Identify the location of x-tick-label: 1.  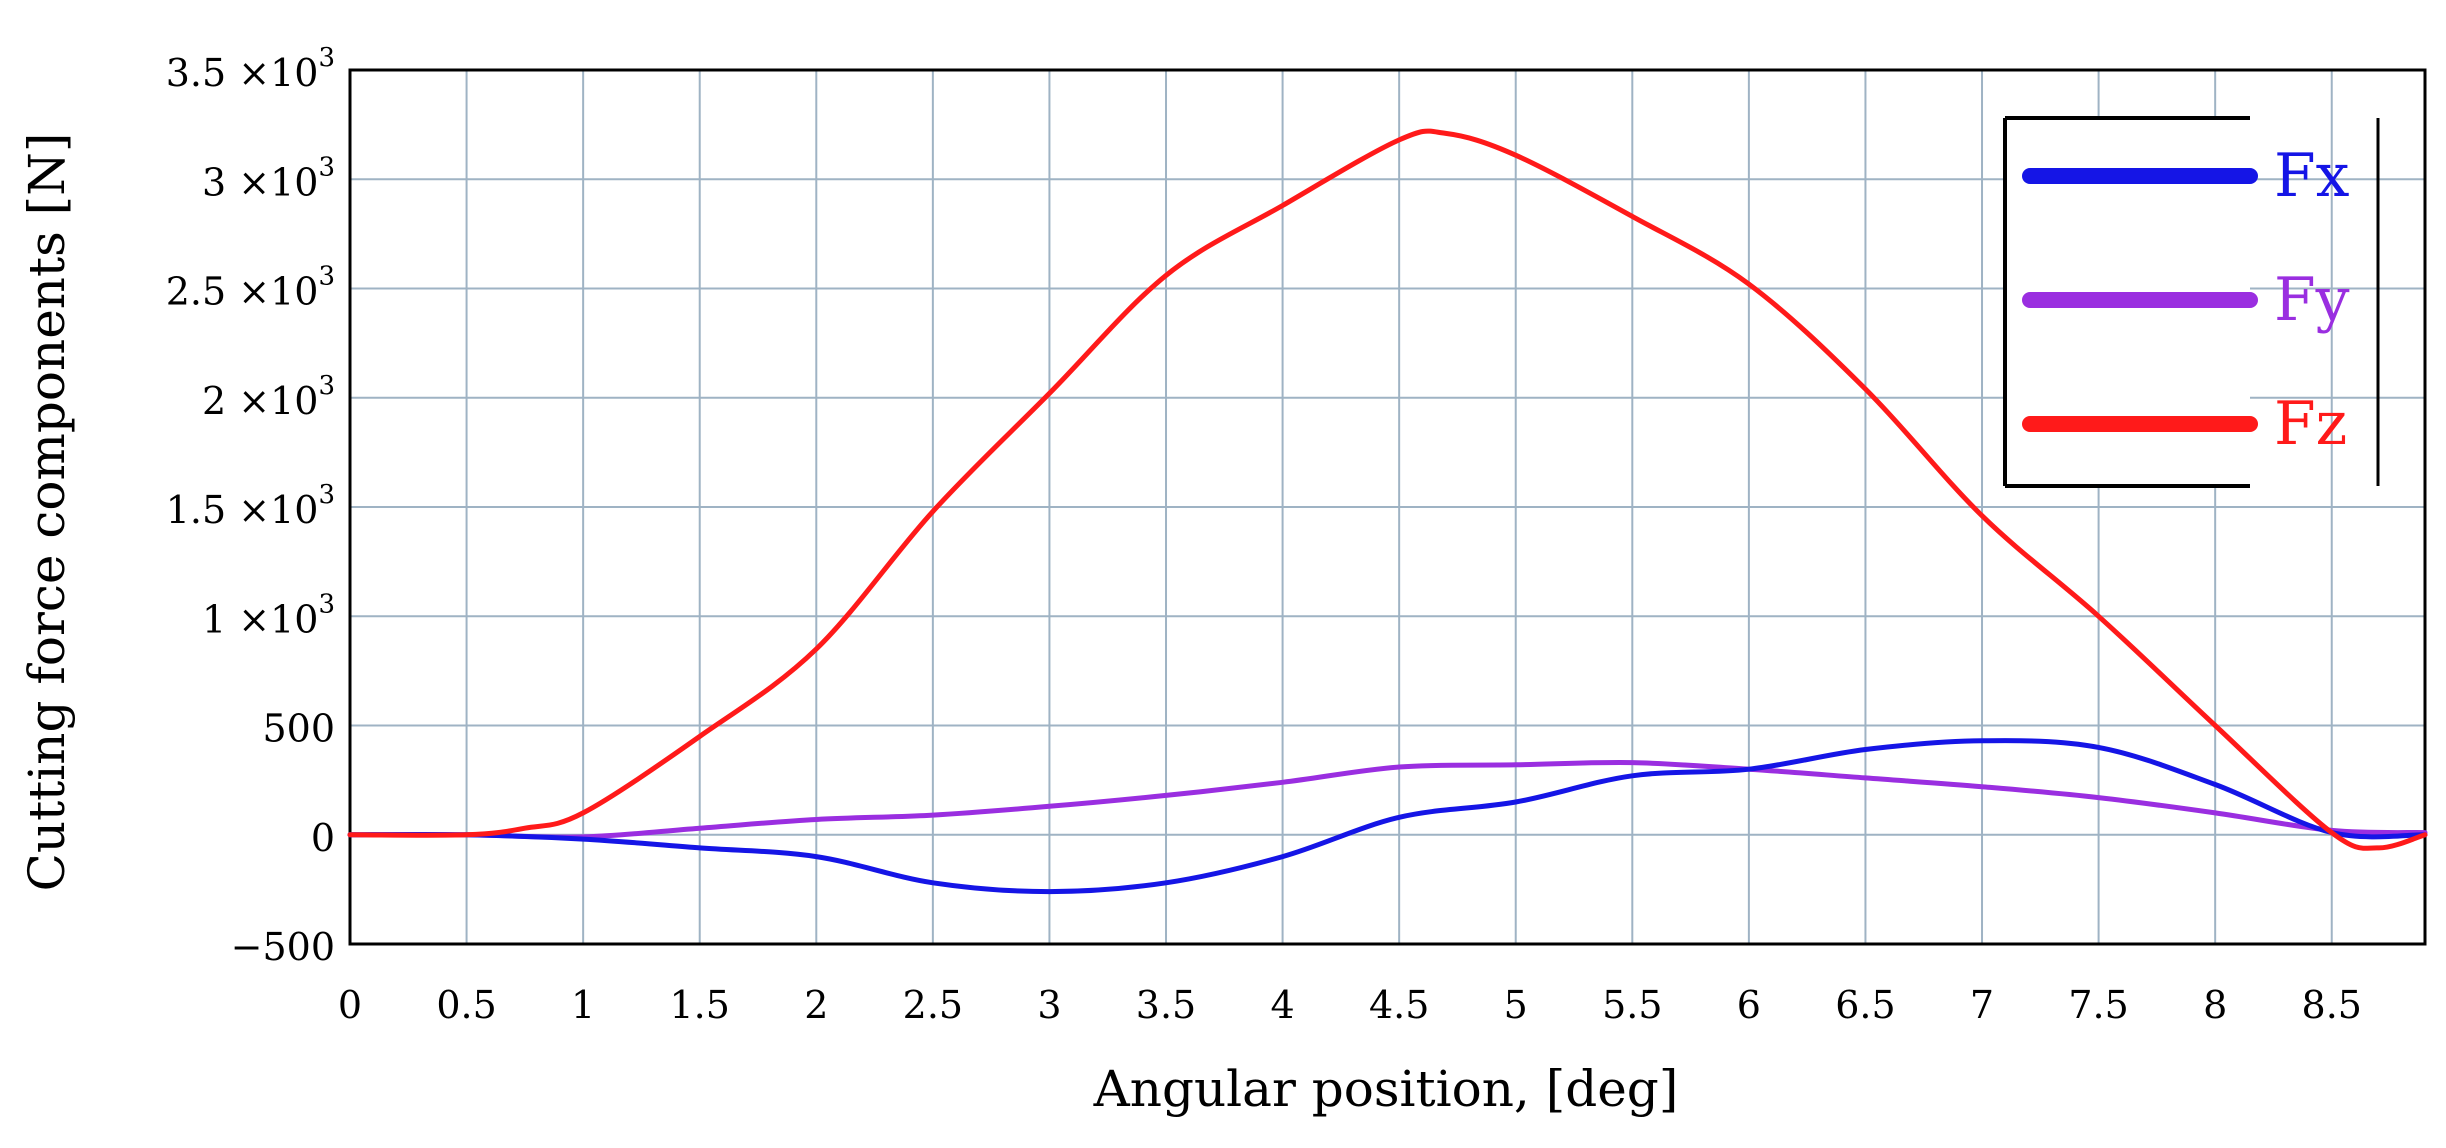
(583, 1005).